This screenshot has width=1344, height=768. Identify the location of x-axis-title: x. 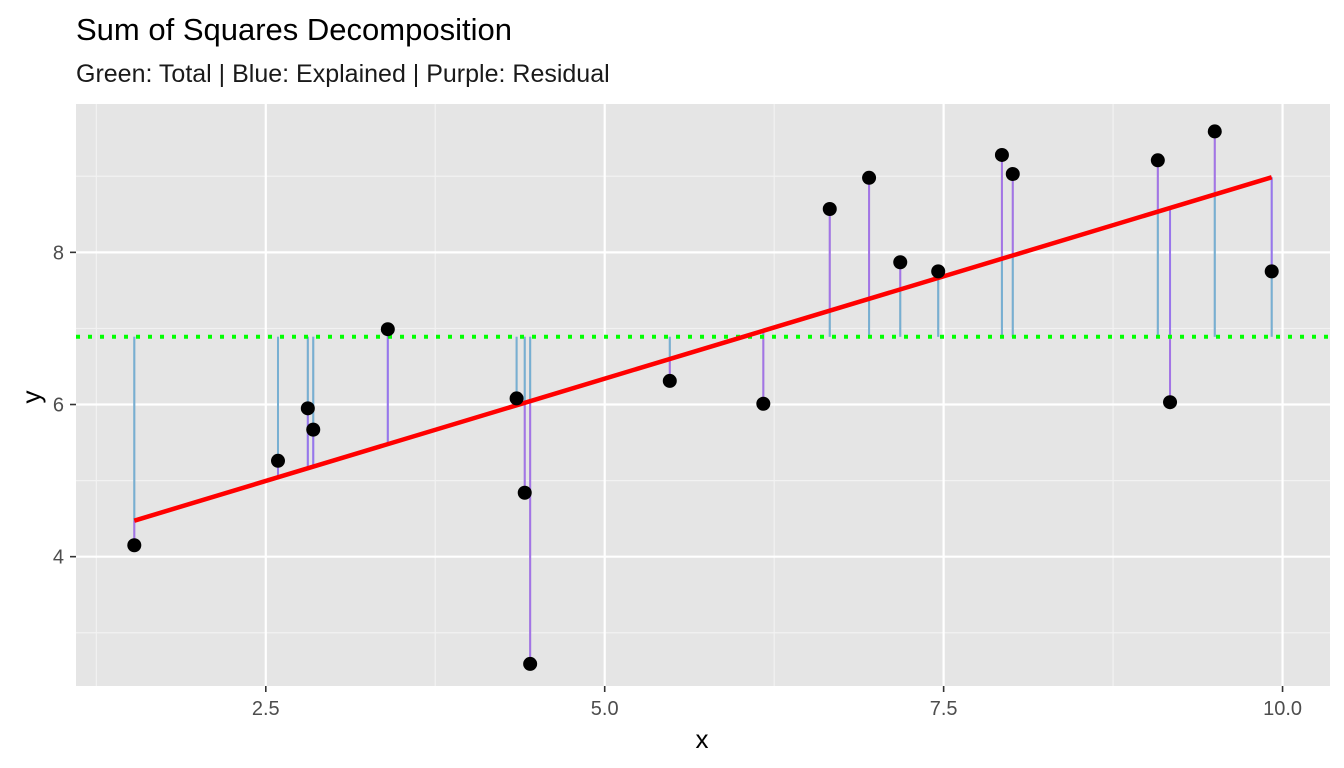
(702, 739).